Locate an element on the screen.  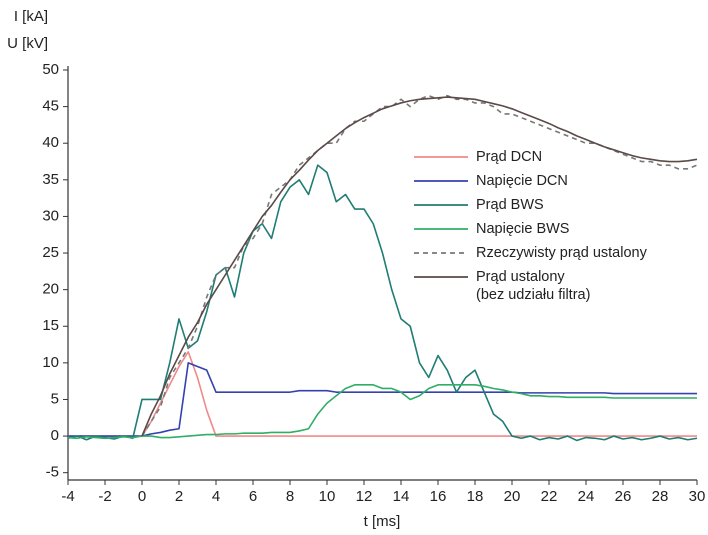
legend-entry: Prąd BWS is located at coordinates (528, 208).